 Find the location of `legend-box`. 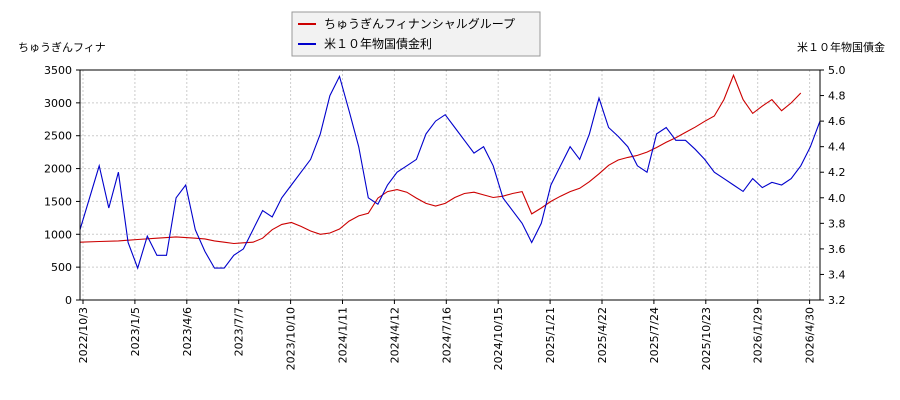

legend-box is located at coordinates (416, 34).